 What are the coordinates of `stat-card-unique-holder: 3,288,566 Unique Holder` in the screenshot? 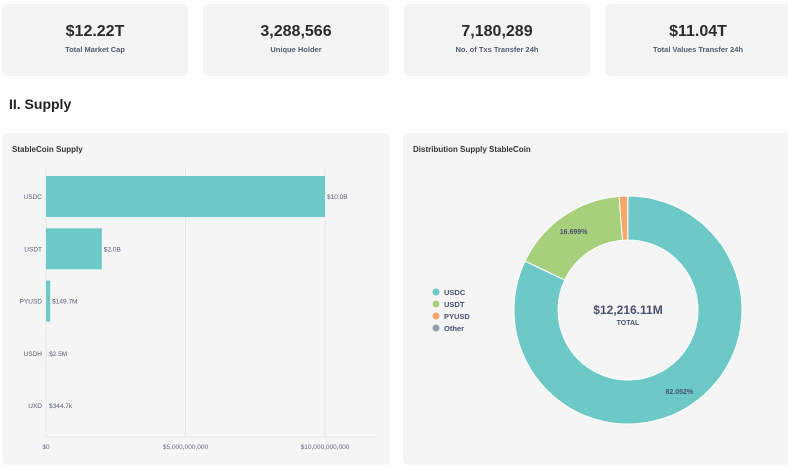 It's located at (296, 40).